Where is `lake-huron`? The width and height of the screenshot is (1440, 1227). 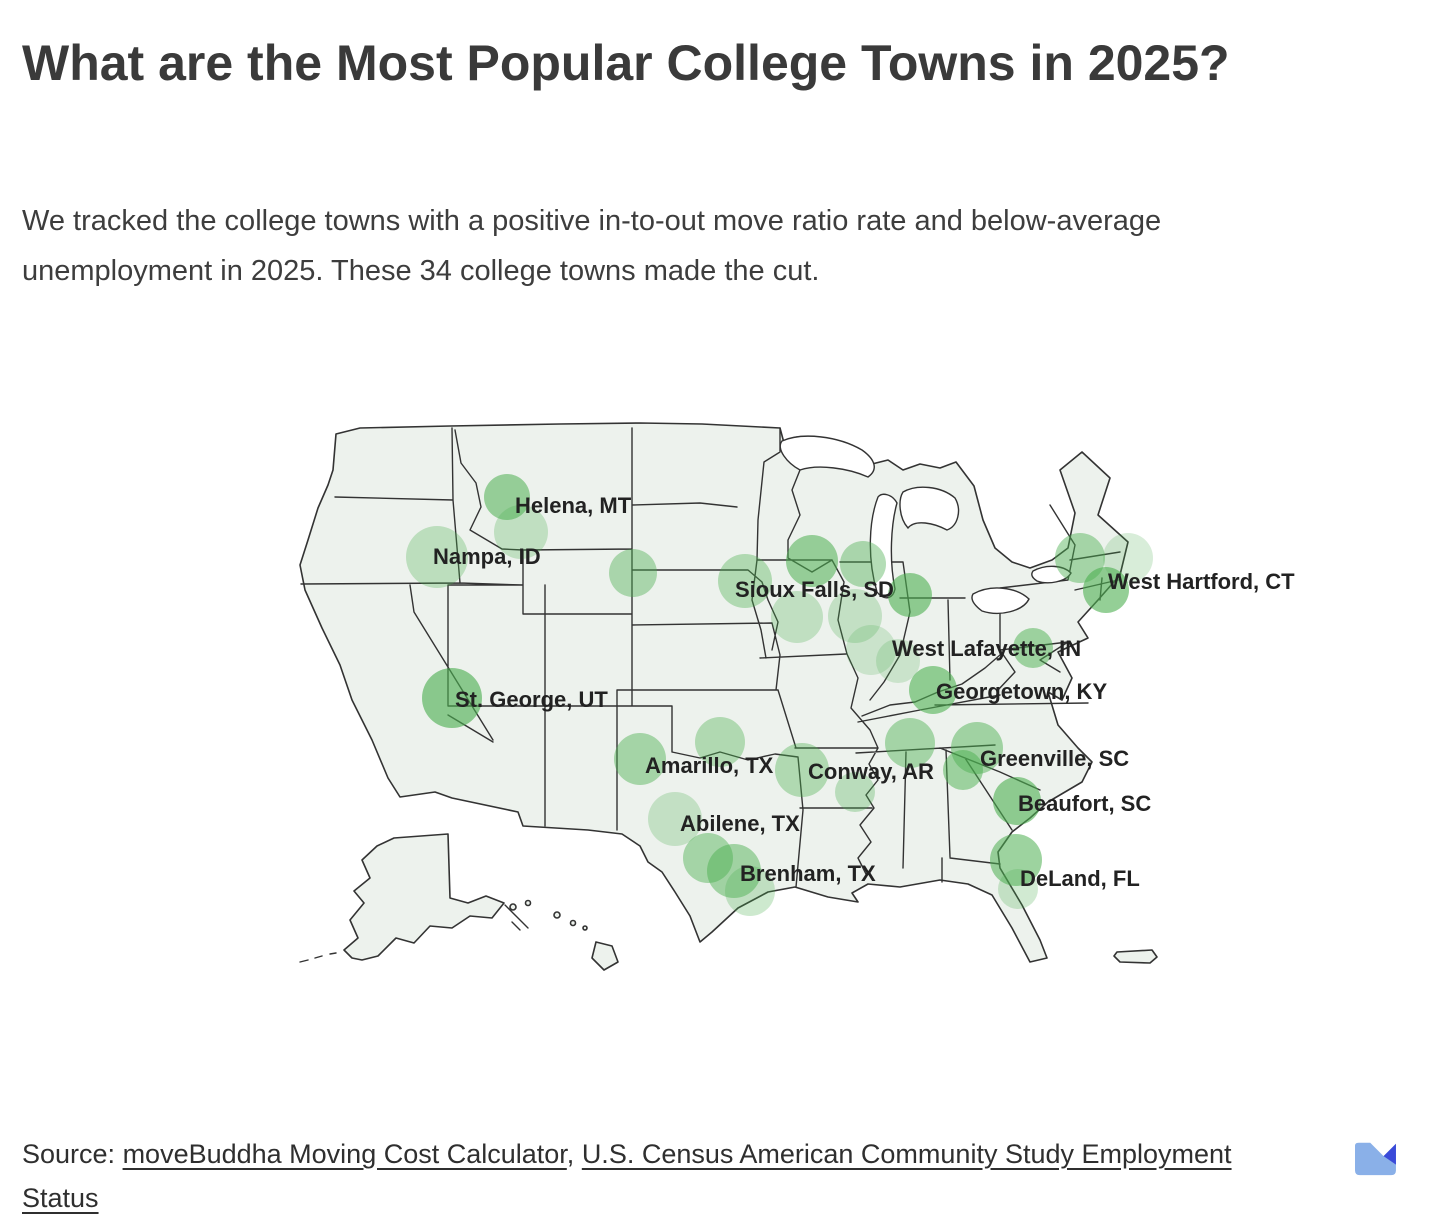
lake-huron is located at coordinates (929, 508).